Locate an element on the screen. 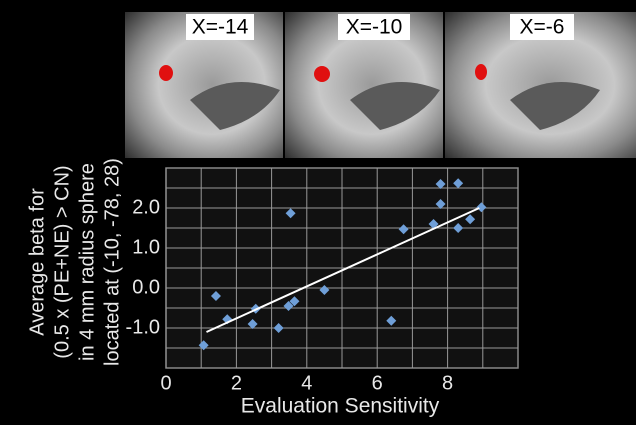 Image resolution: width=636 pixels, height=425 pixels. y-axis-label: Average beta for is located at coordinates (37, 262).